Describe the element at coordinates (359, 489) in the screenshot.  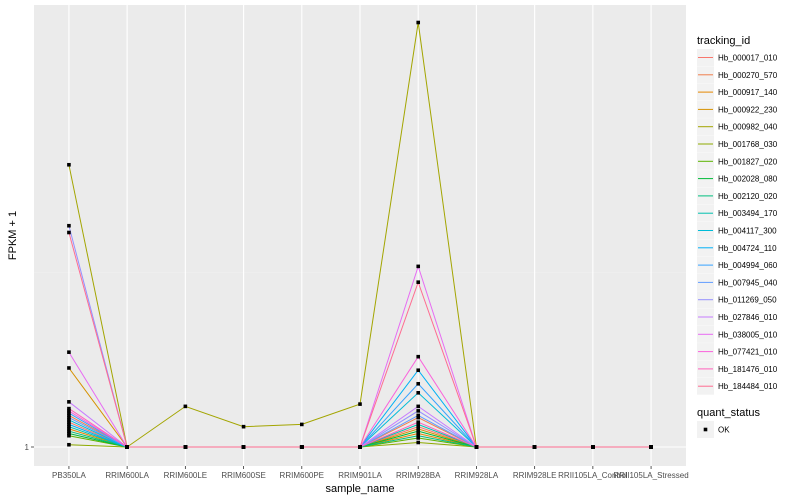
I see `x-axis-title: sample_name` at that location.